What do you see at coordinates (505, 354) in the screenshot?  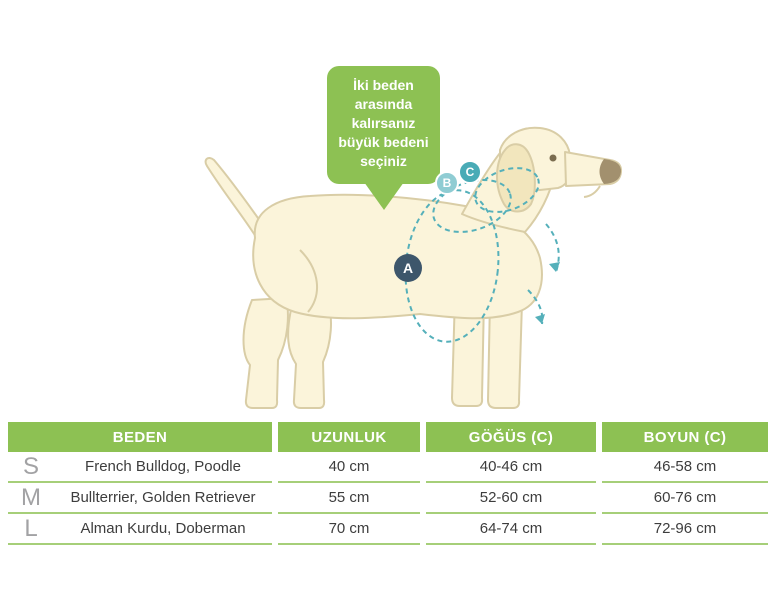 I see `dog-front-leg-front` at bounding box center [505, 354].